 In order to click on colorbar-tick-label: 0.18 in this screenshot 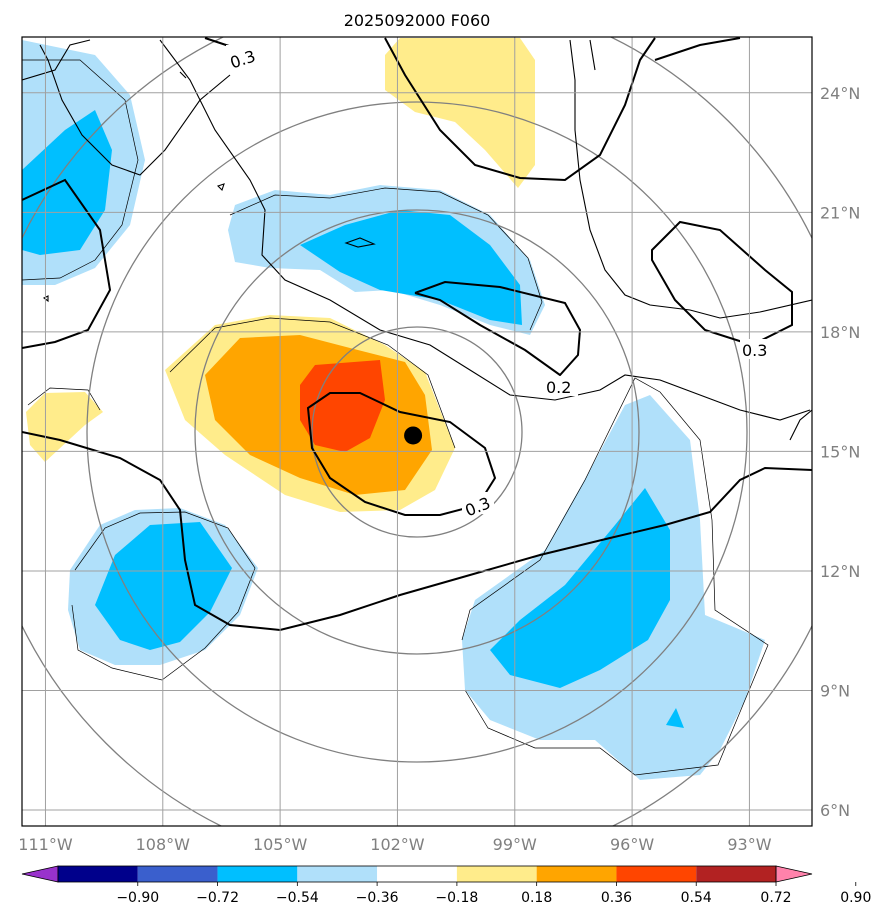, I will do `click(536, 898)`.